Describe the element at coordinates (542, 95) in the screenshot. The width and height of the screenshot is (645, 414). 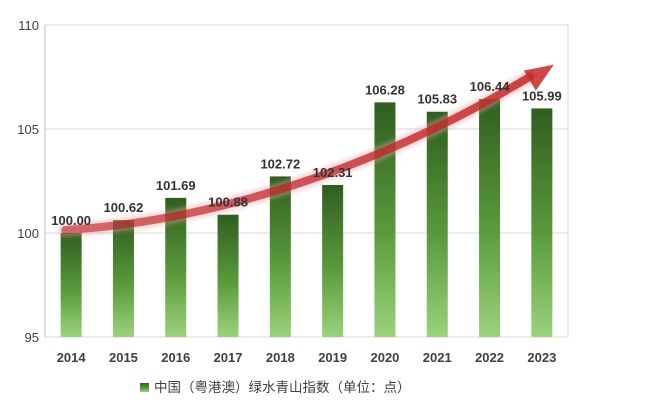
I see `data-label: 105.99` at that location.